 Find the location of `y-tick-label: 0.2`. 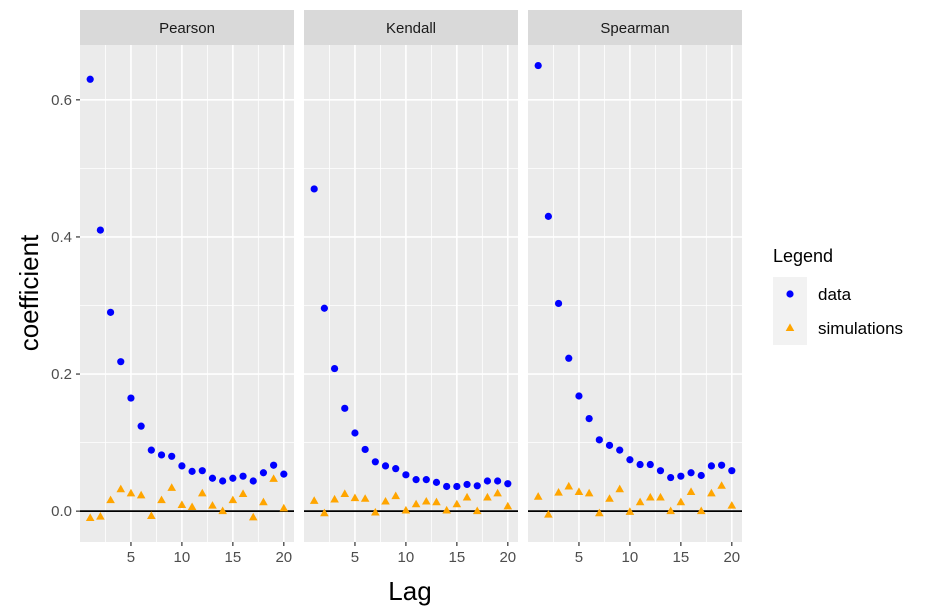

y-tick-label: 0.2 is located at coordinates (61, 374).